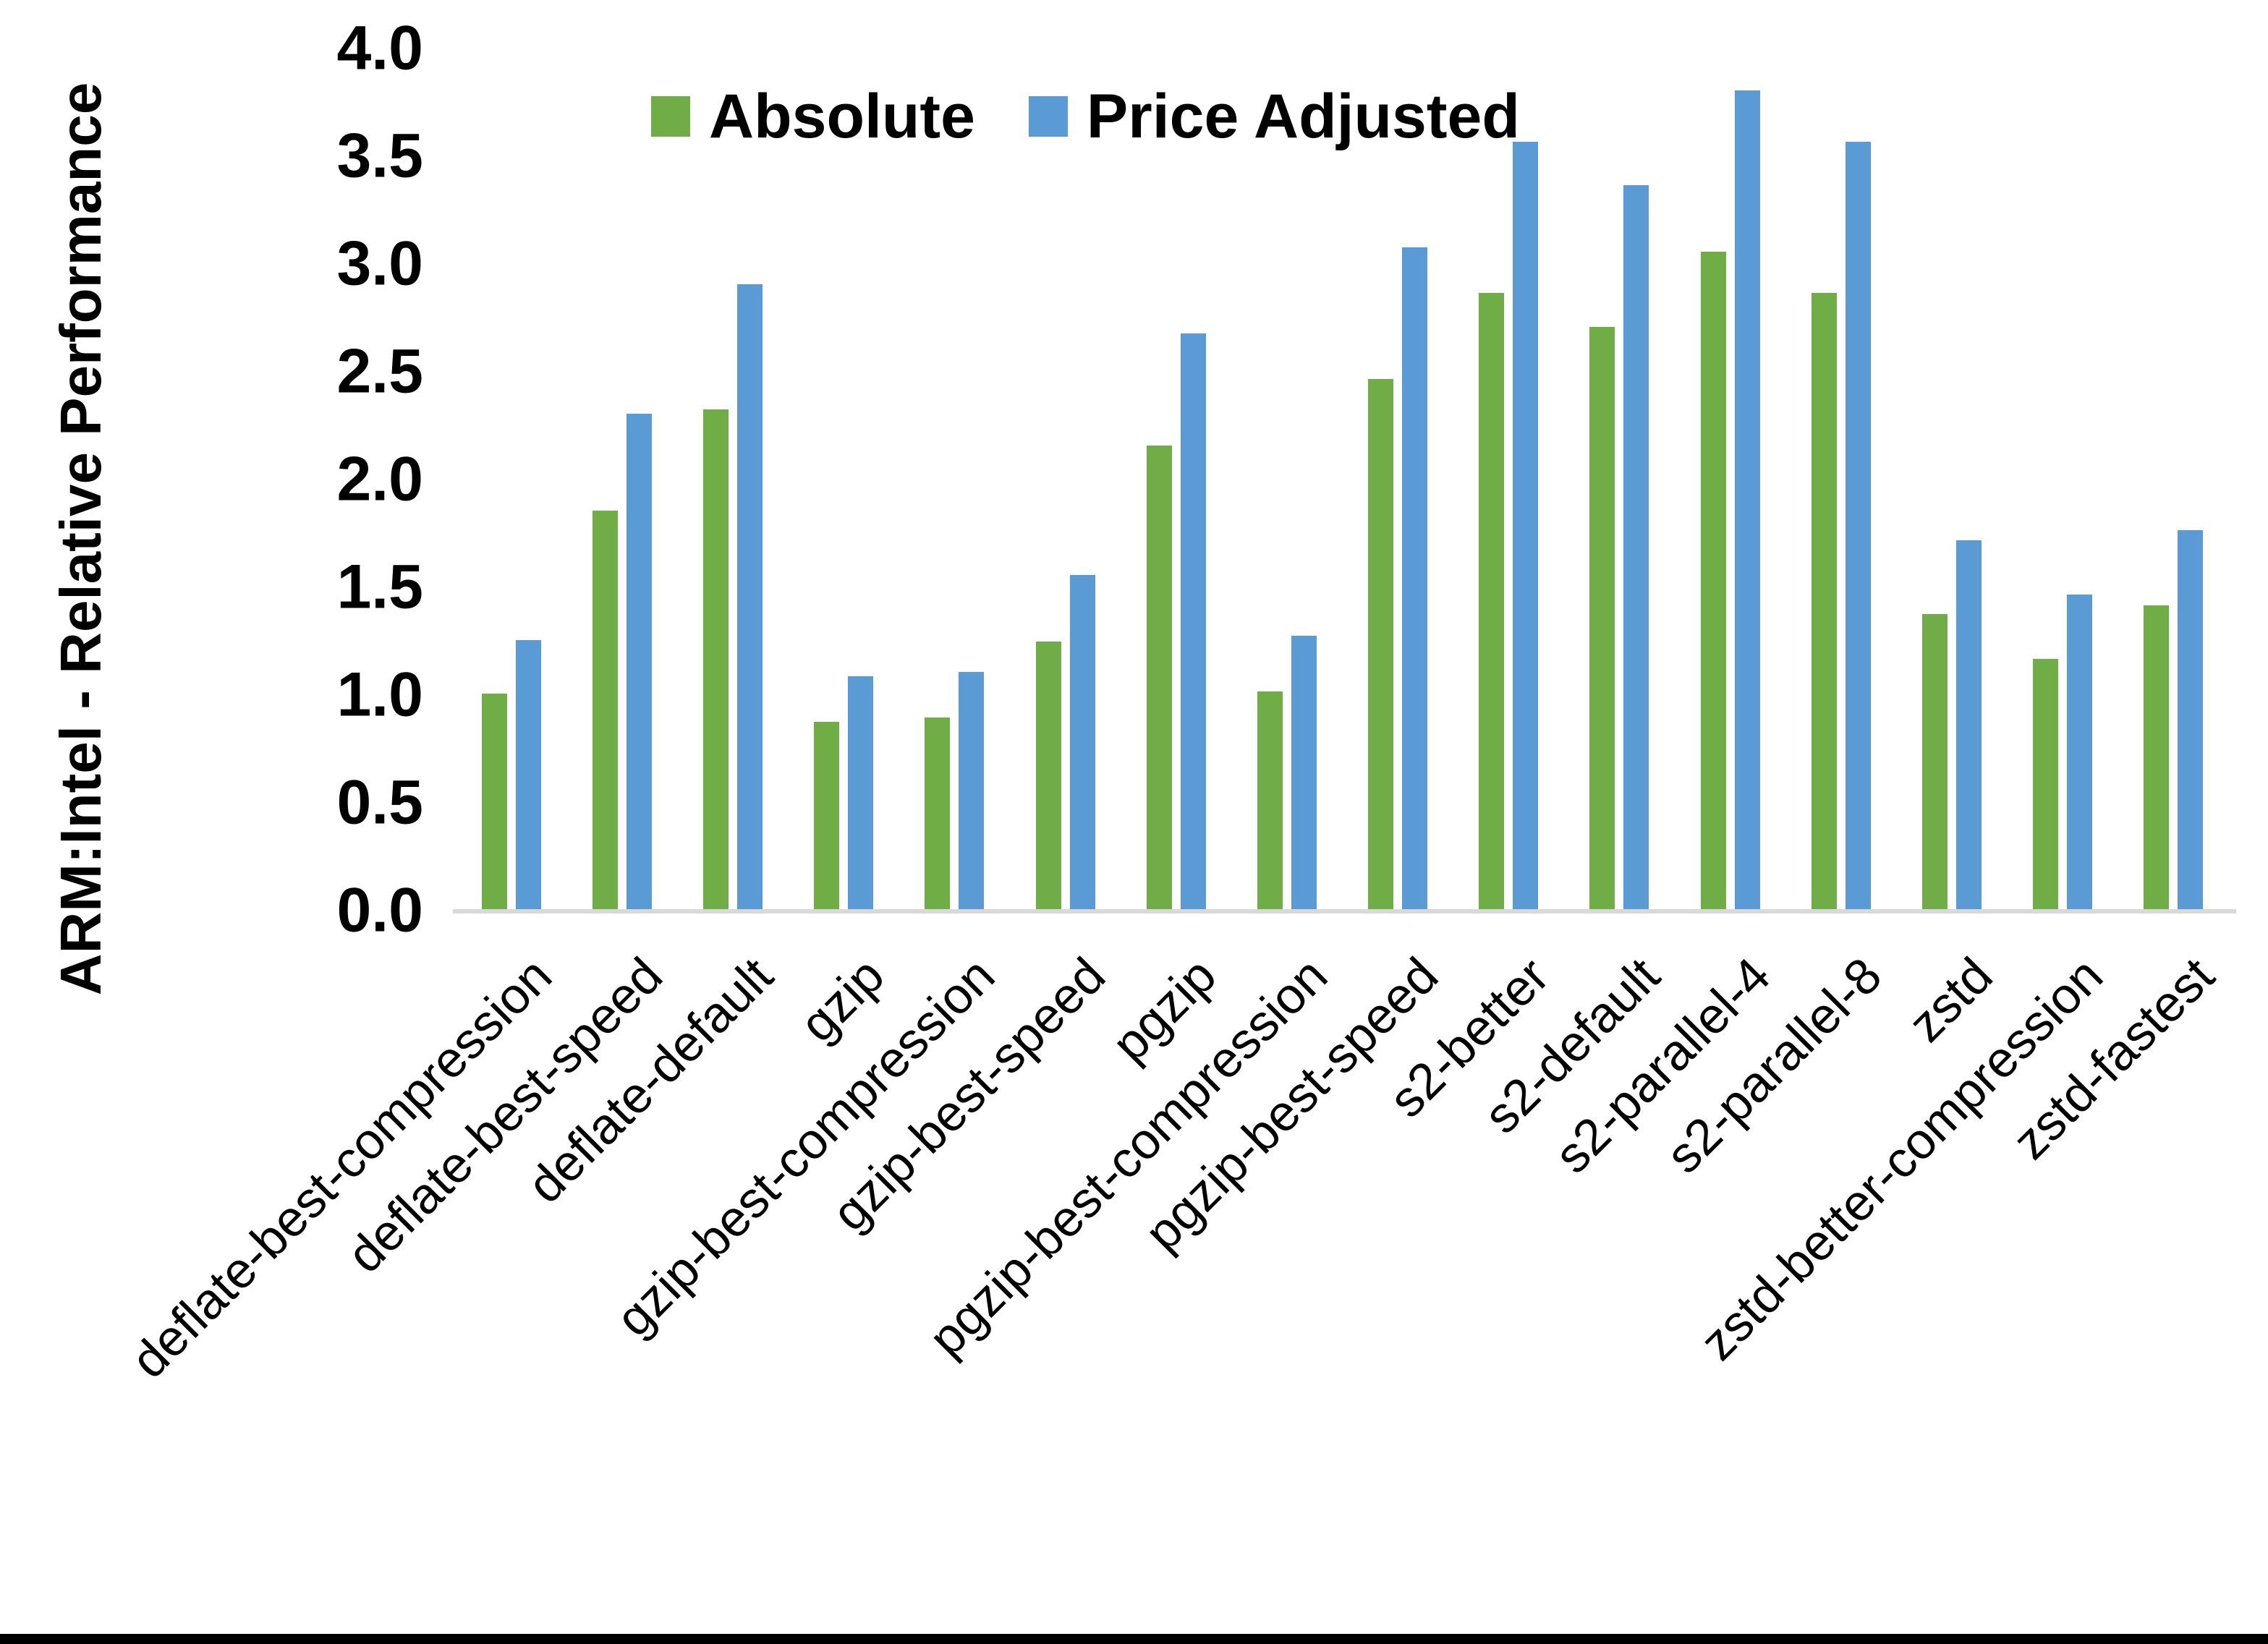 This screenshot has width=2268, height=1644. Describe the element at coordinates (380, 48) in the screenshot. I see `y-axis-tick-label: 4.0` at that location.